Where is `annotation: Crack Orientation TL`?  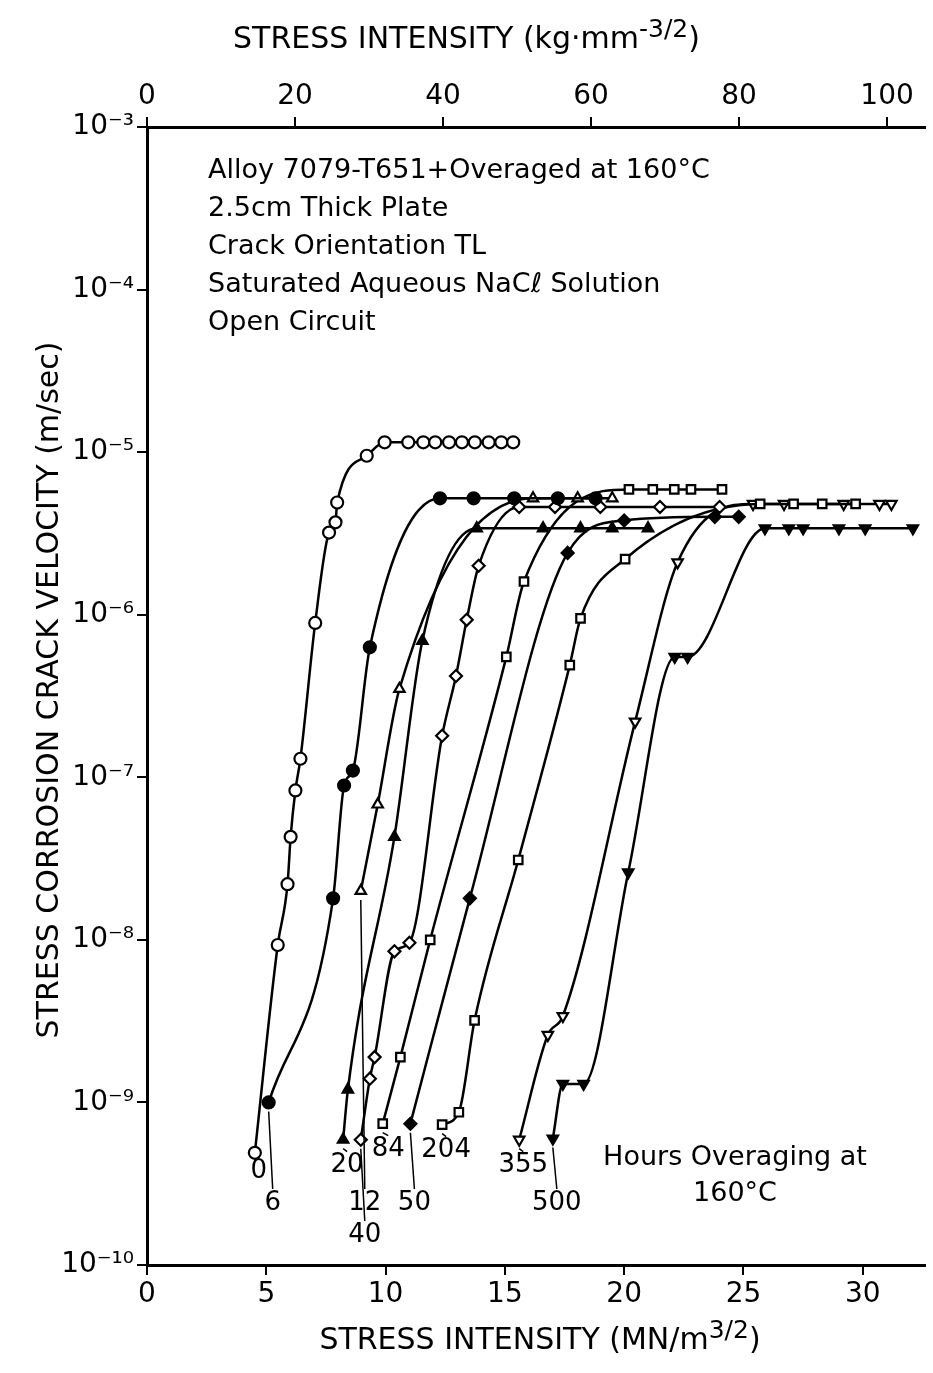
annotation: Crack Orientation TL is located at coordinates (348, 245).